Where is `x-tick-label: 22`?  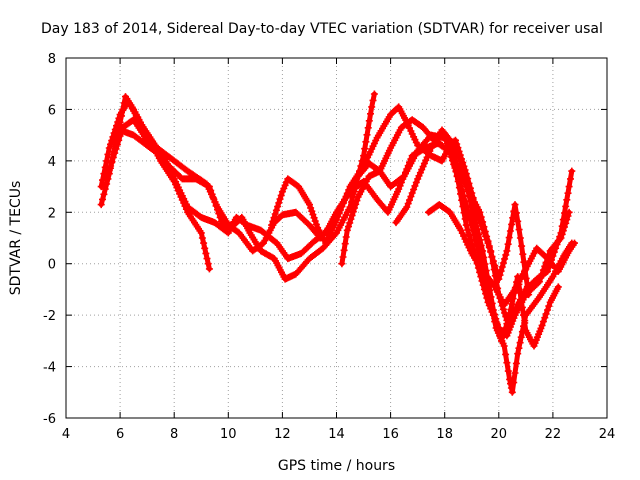
x-tick-label: 22 is located at coordinates (553, 434).